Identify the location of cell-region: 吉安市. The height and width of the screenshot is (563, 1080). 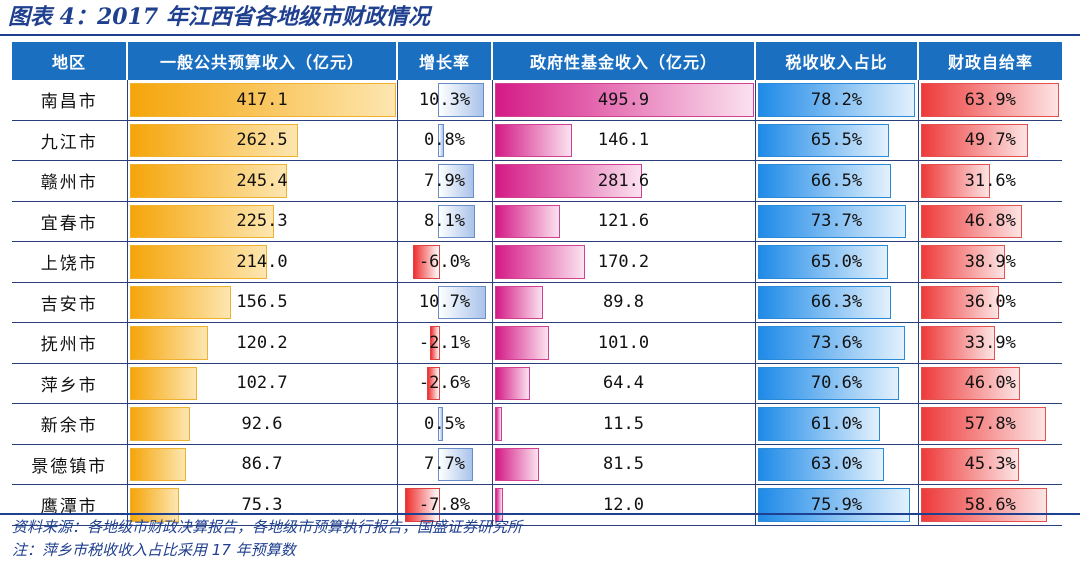
(70, 302).